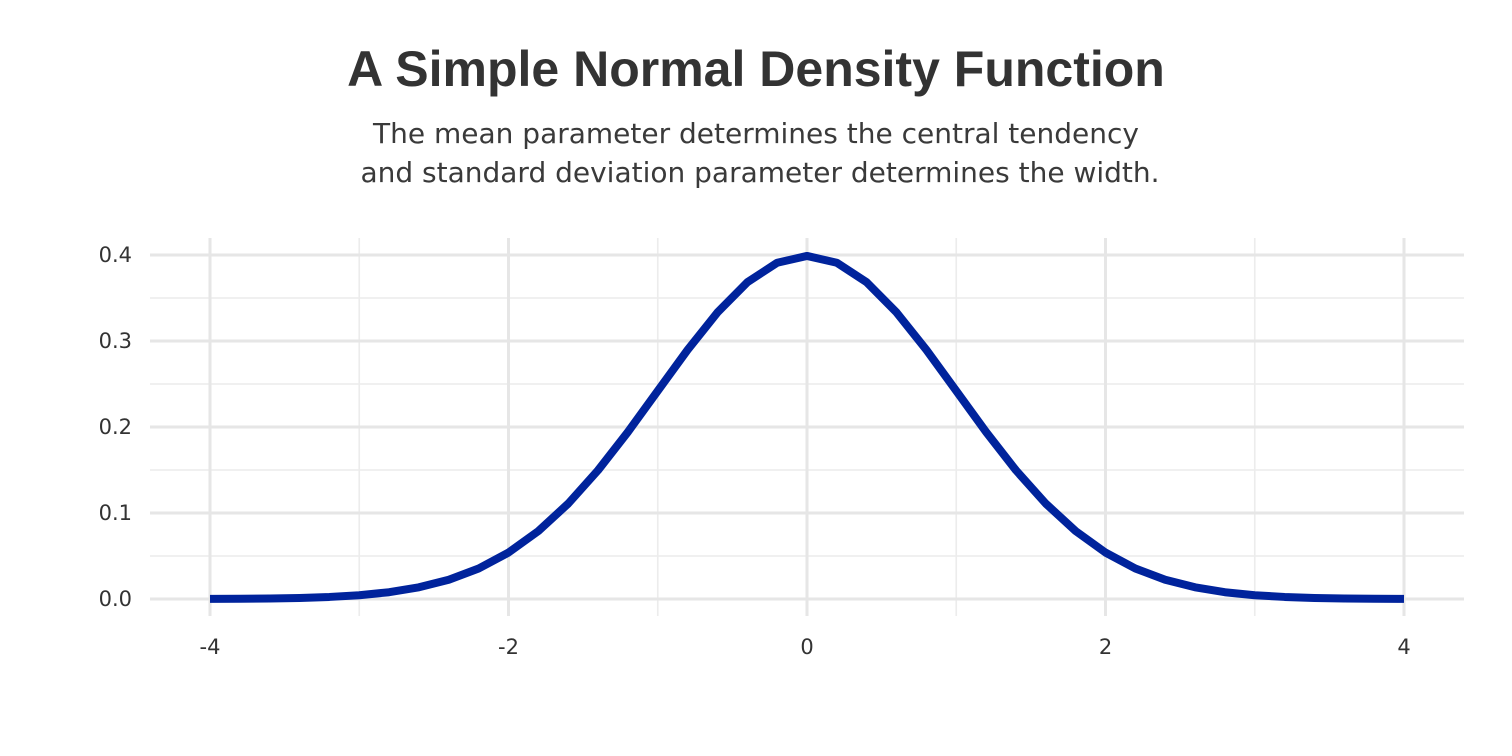 This screenshot has height=756, width=1512. I want to click on x-tick-label: 2, so click(1105, 647).